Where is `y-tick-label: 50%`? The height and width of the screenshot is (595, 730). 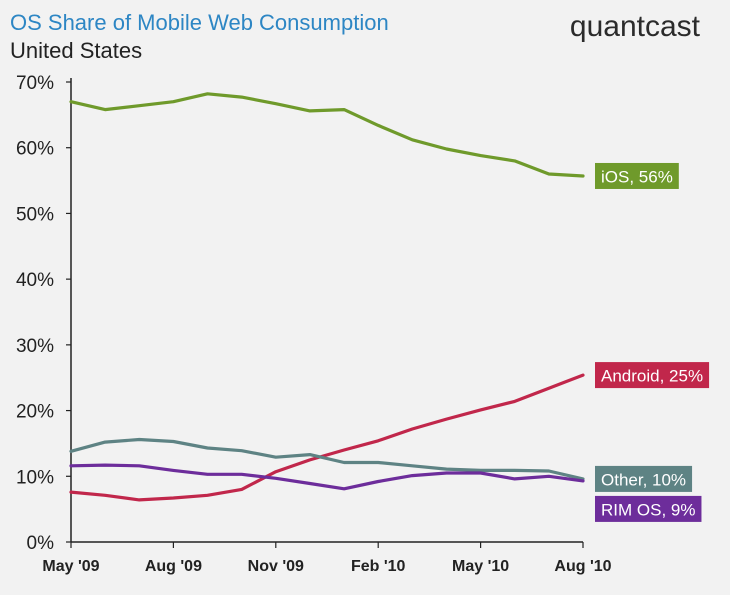 y-tick-label: 50% is located at coordinates (35, 214).